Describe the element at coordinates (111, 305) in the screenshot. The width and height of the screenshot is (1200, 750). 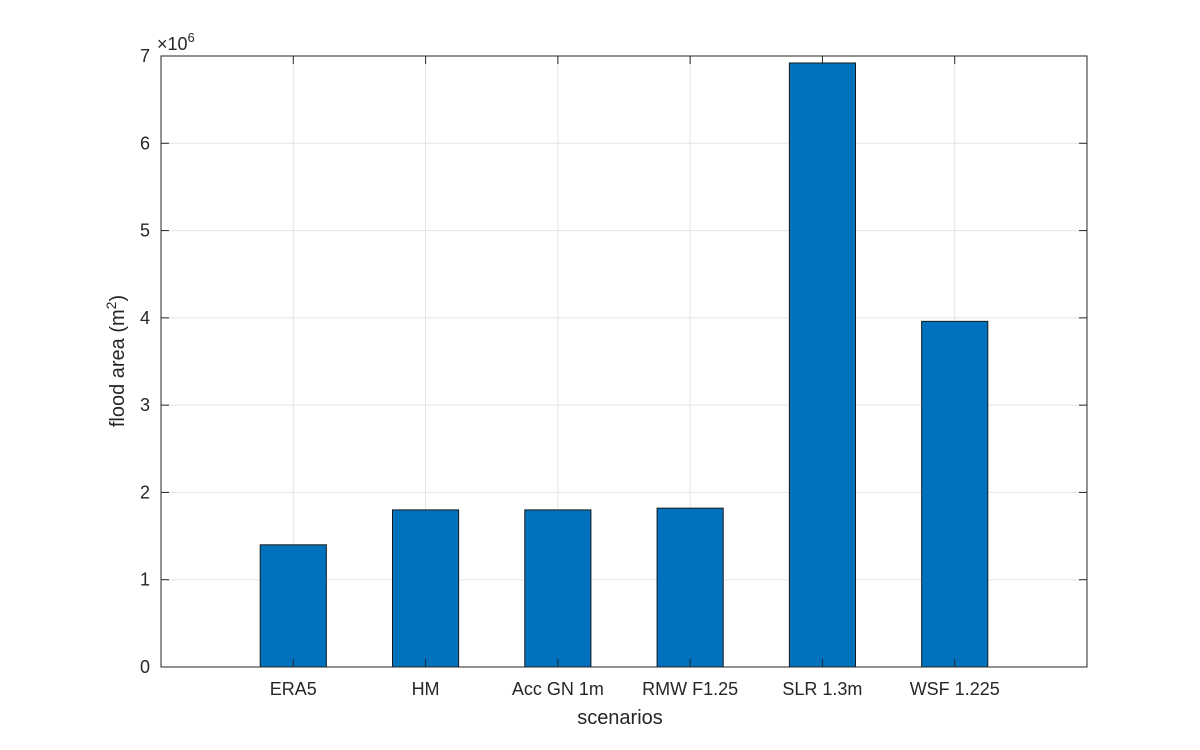
I see `y-axis-label-superscript: 2` at that location.